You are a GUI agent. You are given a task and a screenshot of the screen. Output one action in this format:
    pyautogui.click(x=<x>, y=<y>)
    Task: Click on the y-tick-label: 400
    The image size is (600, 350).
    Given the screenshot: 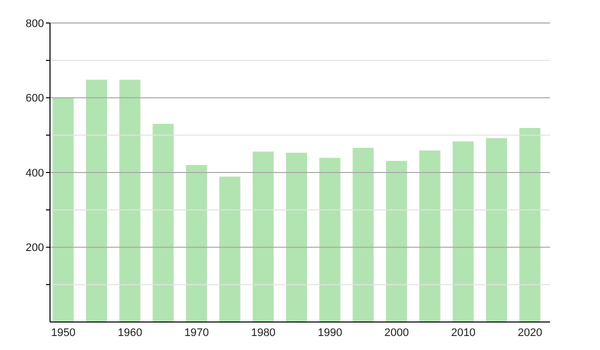 What is the action you would take?
    pyautogui.click(x=35, y=173)
    